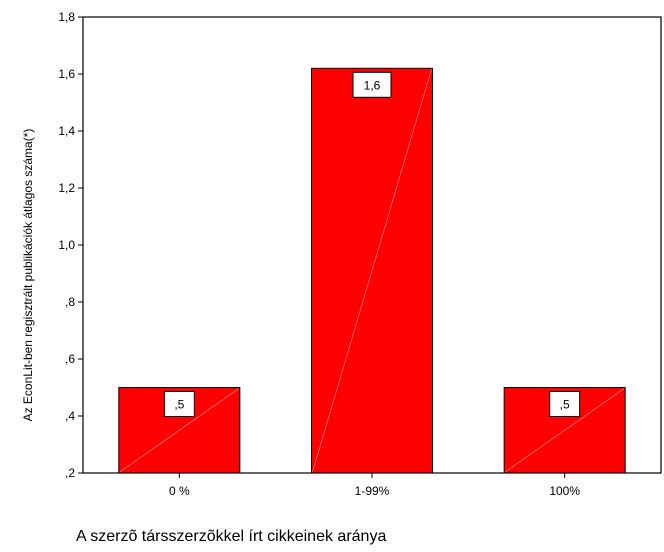  I want to click on y-tick-label: ,8, so click(70, 302).